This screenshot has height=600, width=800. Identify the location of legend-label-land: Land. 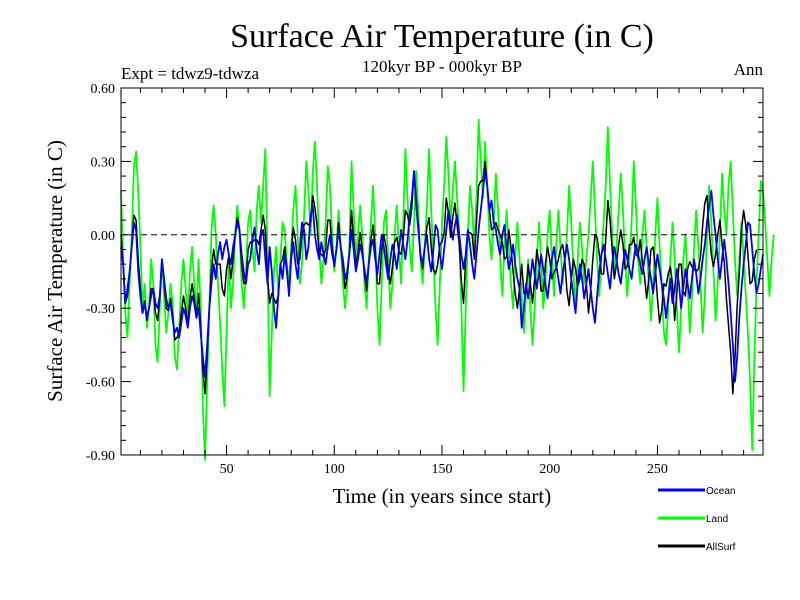
(717, 519).